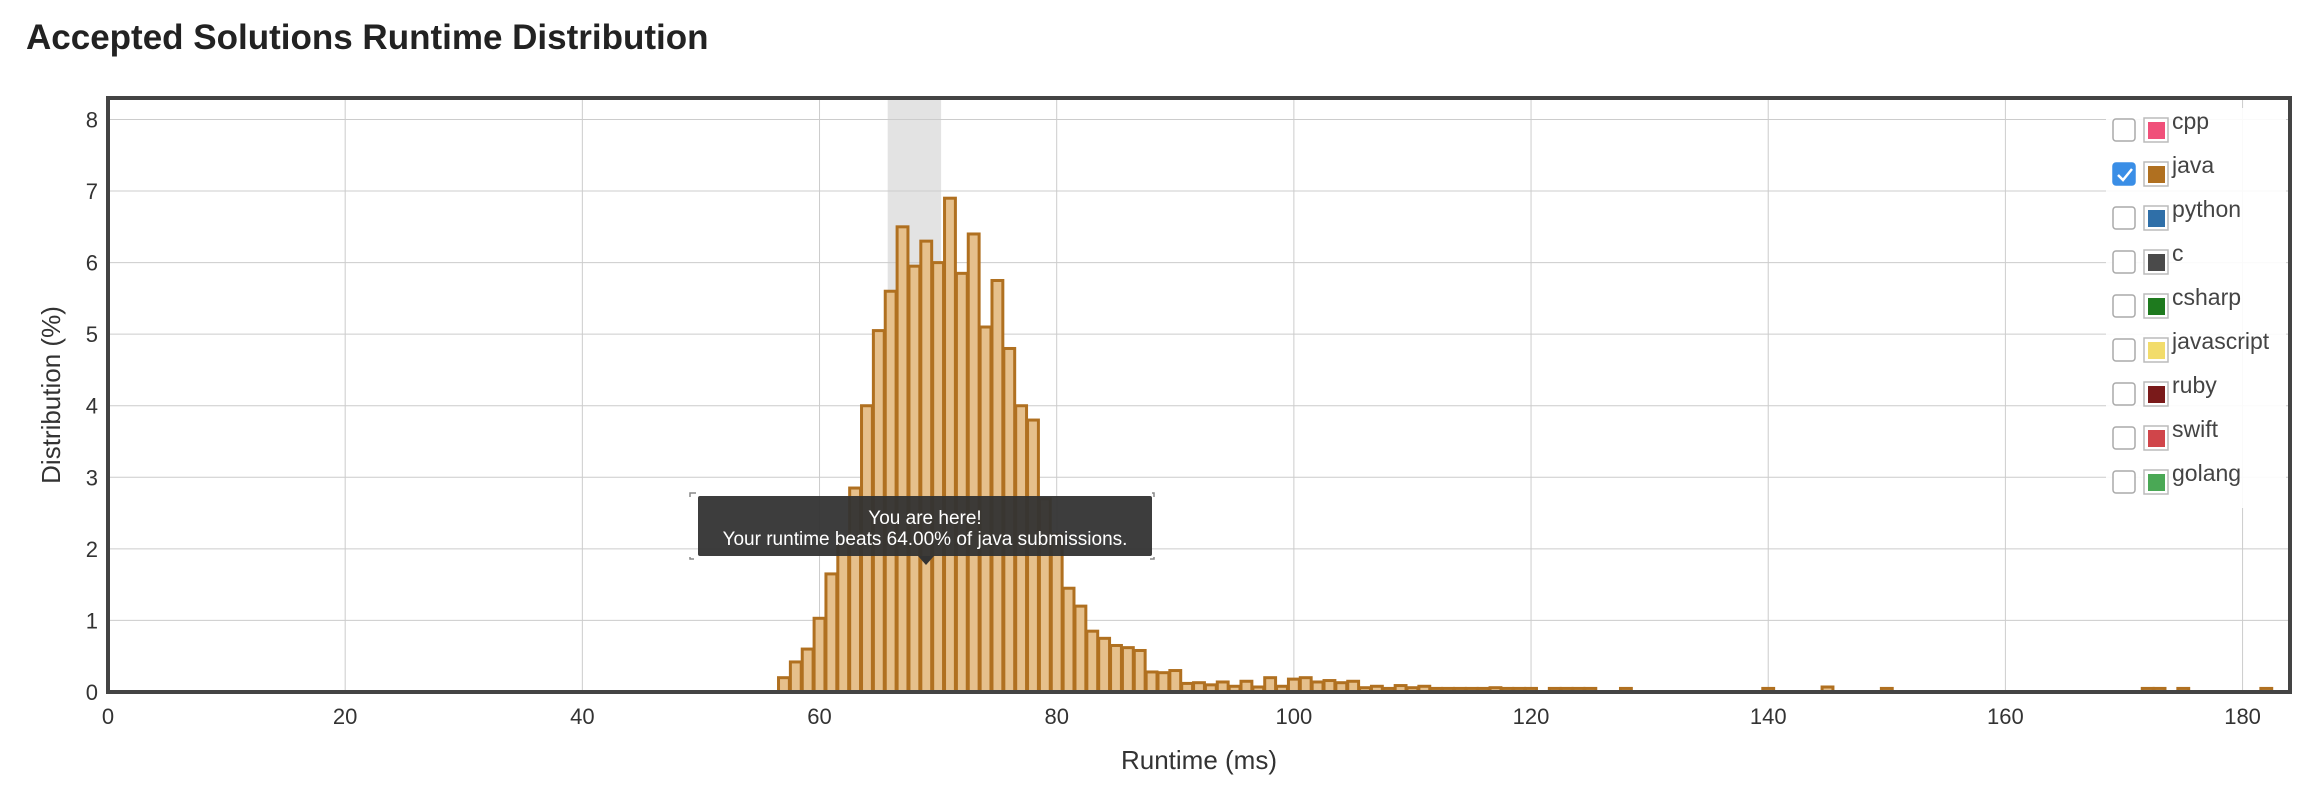 Image resolution: width=2320 pixels, height=788 pixels. I want to click on x-axis-label: Runtime (ms), so click(1199, 760).